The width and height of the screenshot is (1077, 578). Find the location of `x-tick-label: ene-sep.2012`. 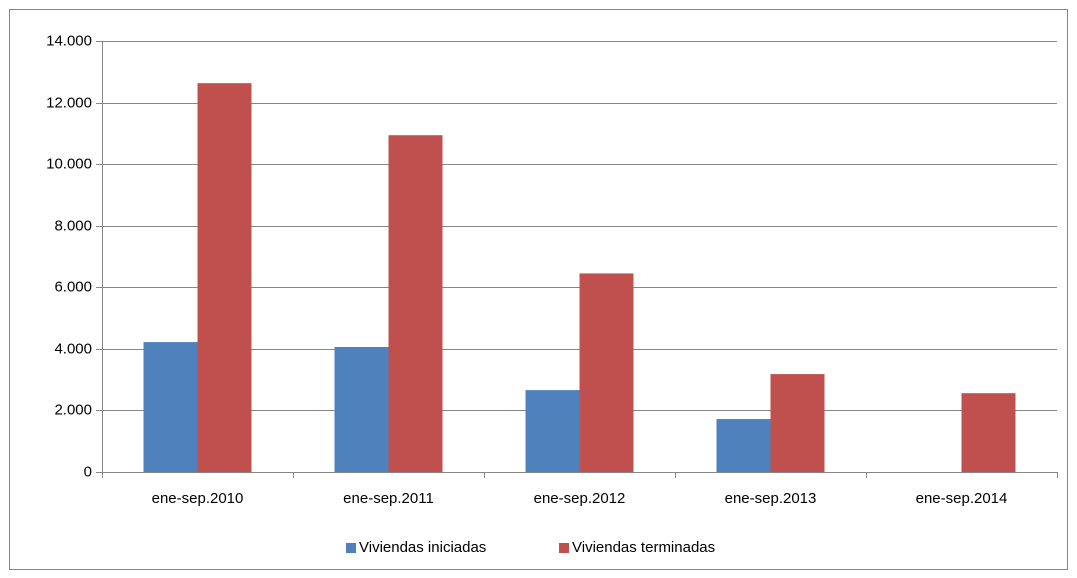

x-tick-label: ene-sep.2012 is located at coordinates (580, 498).